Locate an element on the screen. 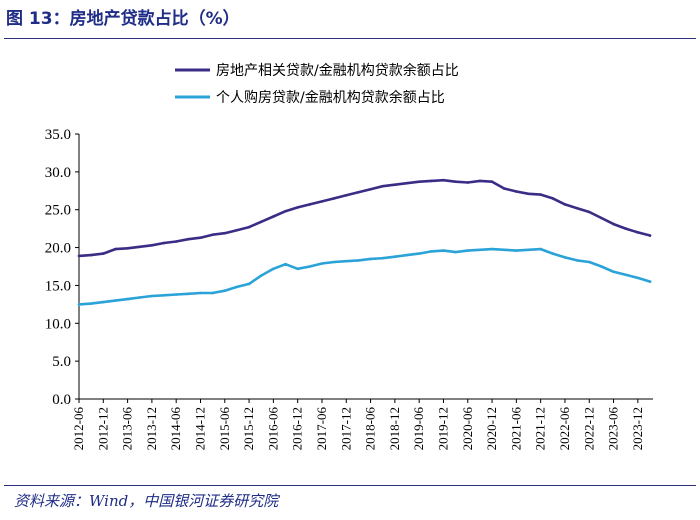 The width and height of the screenshot is (700, 520). x-tick-label: 2021-12 is located at coordinates (540, 428).